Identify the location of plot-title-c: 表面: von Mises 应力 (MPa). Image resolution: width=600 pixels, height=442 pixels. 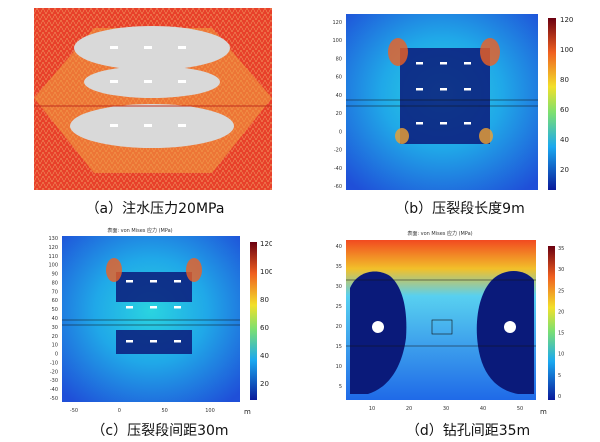
(139, 230).